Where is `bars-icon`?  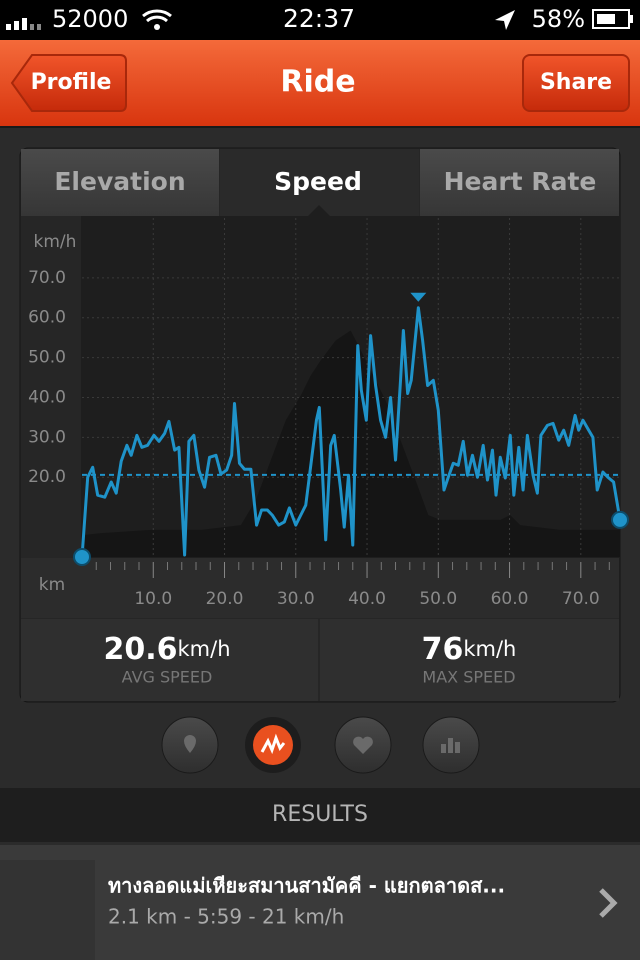 bars-icon is located at coordinates (450, 745).